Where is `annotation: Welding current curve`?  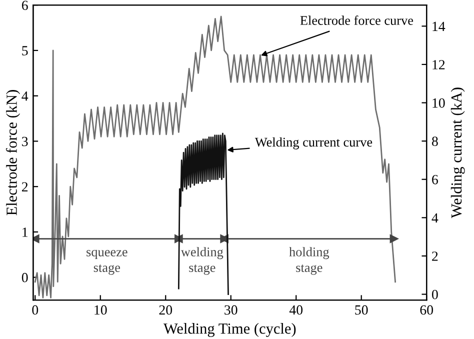 annotation: Welding current curve is located at coordinates (313, 143).